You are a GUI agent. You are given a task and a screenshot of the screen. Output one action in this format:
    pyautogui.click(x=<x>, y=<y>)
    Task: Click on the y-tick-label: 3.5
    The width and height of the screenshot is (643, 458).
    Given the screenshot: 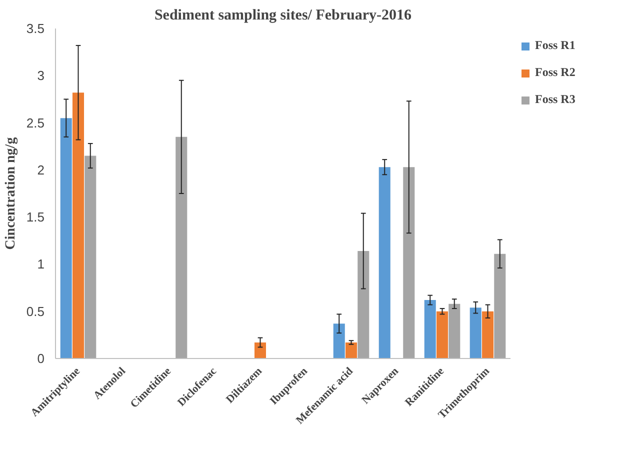 What is the action you would take?
    pyautogui.click(x=35, y=28)
    